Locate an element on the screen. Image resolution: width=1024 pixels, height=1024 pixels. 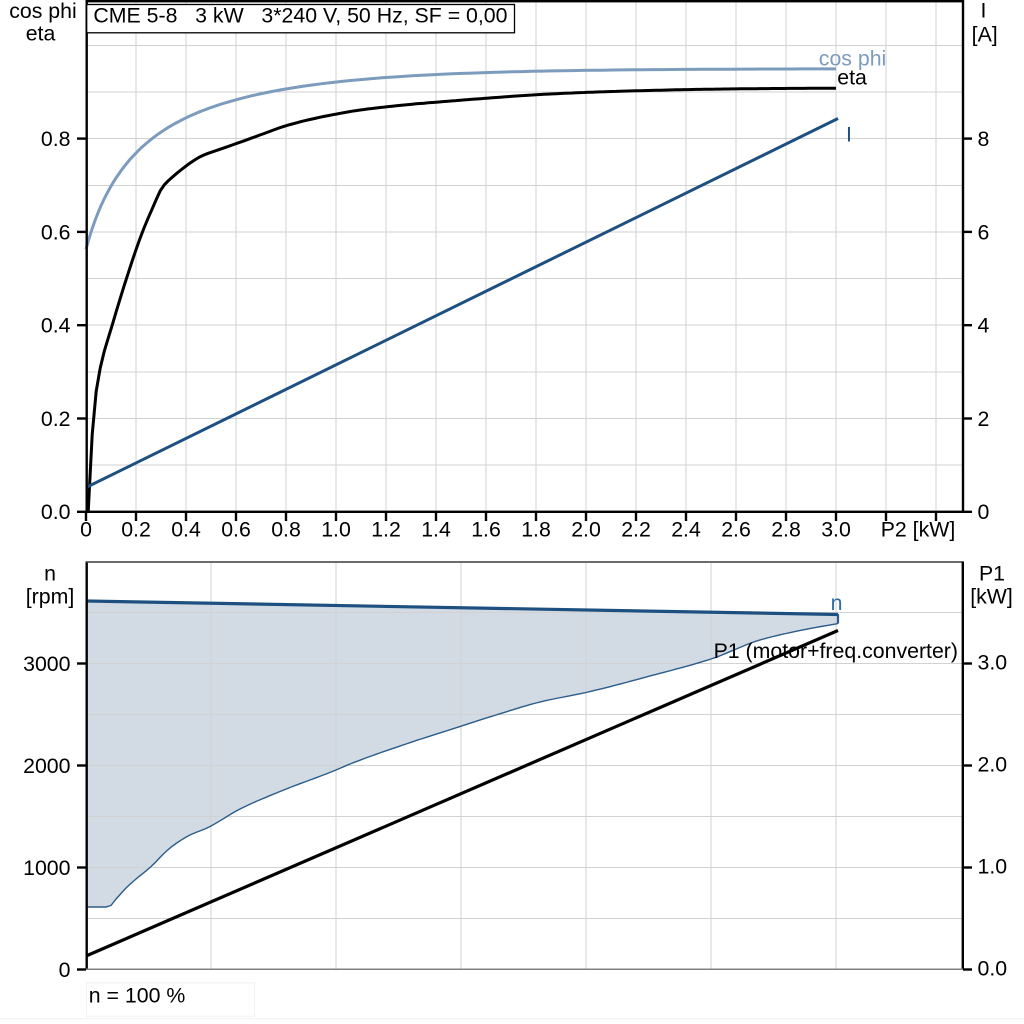
svg-text: 1.6 is located at coordinates (486, 529).